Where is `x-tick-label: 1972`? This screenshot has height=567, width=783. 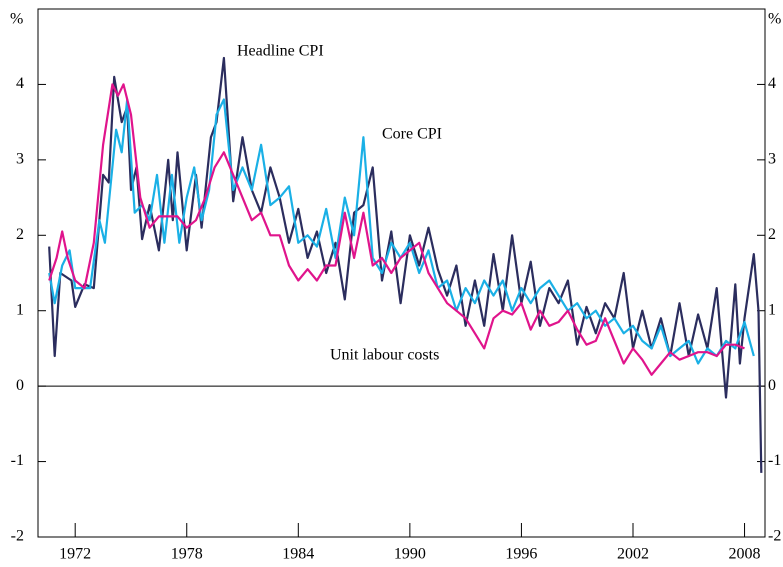
x-tick-label: 1972 is located at coordinates (75, 554).